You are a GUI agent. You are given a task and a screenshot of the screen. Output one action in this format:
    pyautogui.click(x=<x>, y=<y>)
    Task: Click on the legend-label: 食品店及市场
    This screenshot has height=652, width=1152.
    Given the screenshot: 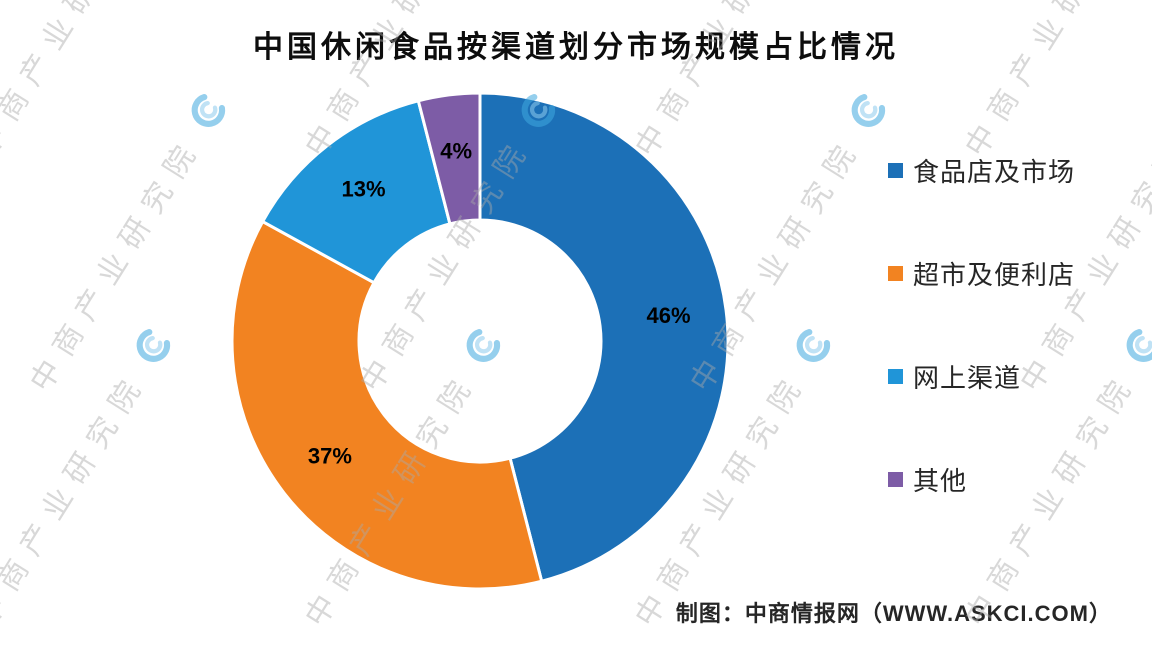 What is the action you would take?
    pyautogui.click(x=994, y=172)
    